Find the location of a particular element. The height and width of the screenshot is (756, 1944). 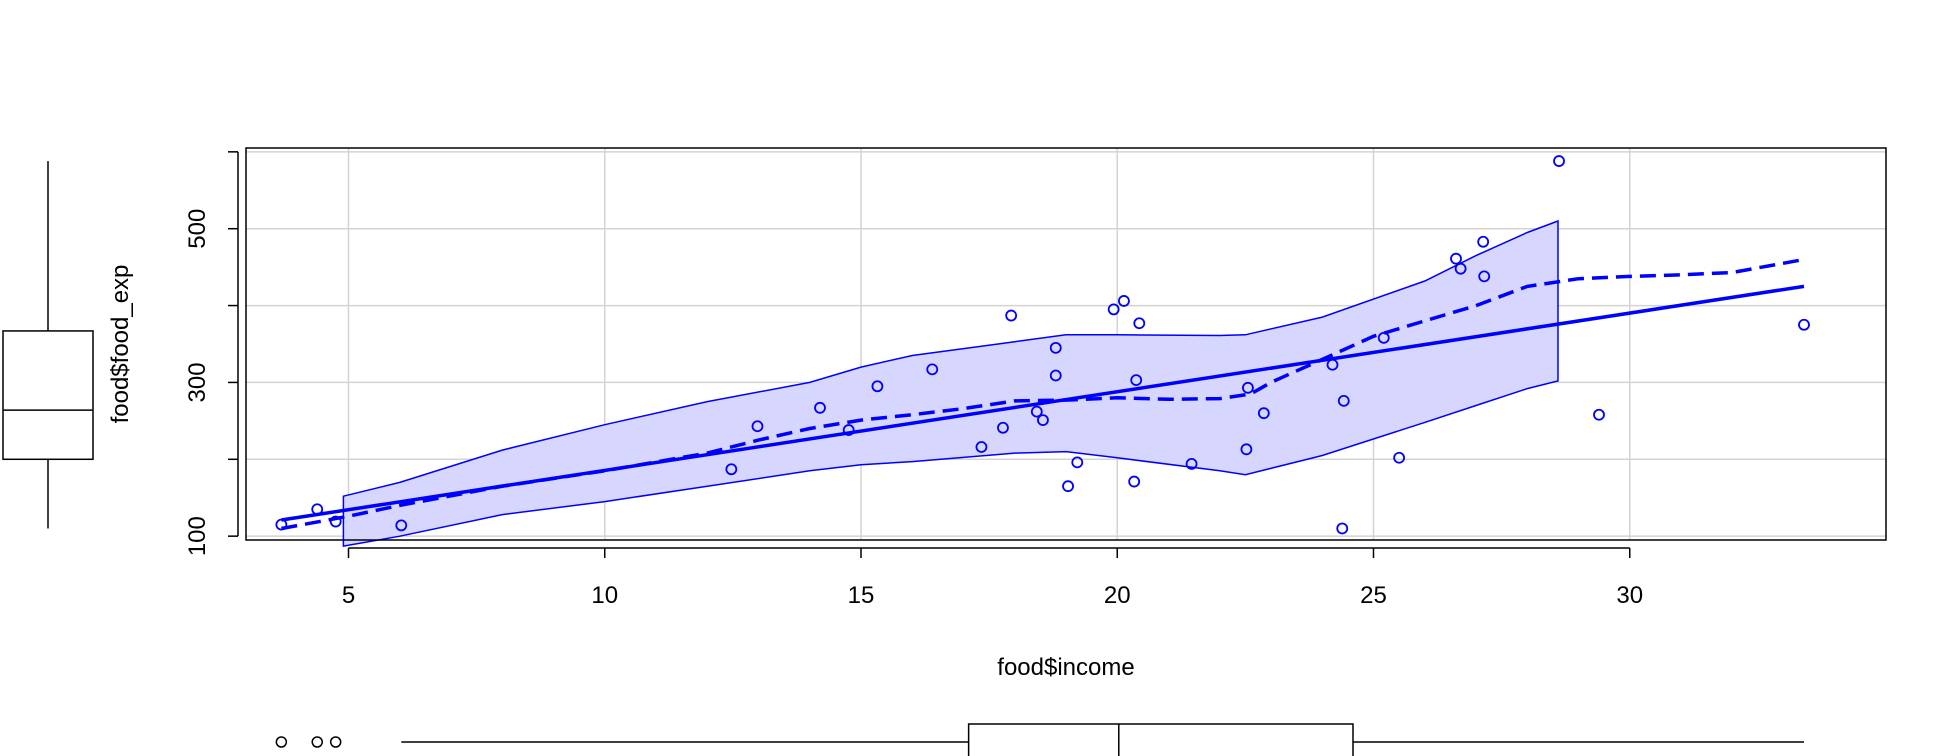

y-boxplot is located at coordinates (48, 345).